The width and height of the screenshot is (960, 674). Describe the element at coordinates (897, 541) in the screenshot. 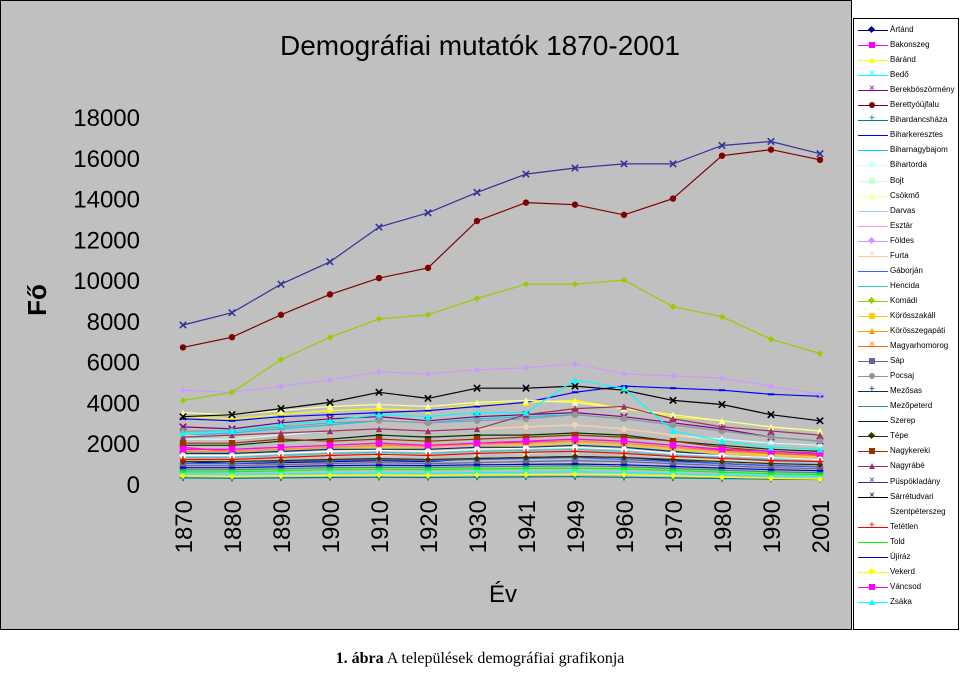

I see `legend-label: Told` at that location.